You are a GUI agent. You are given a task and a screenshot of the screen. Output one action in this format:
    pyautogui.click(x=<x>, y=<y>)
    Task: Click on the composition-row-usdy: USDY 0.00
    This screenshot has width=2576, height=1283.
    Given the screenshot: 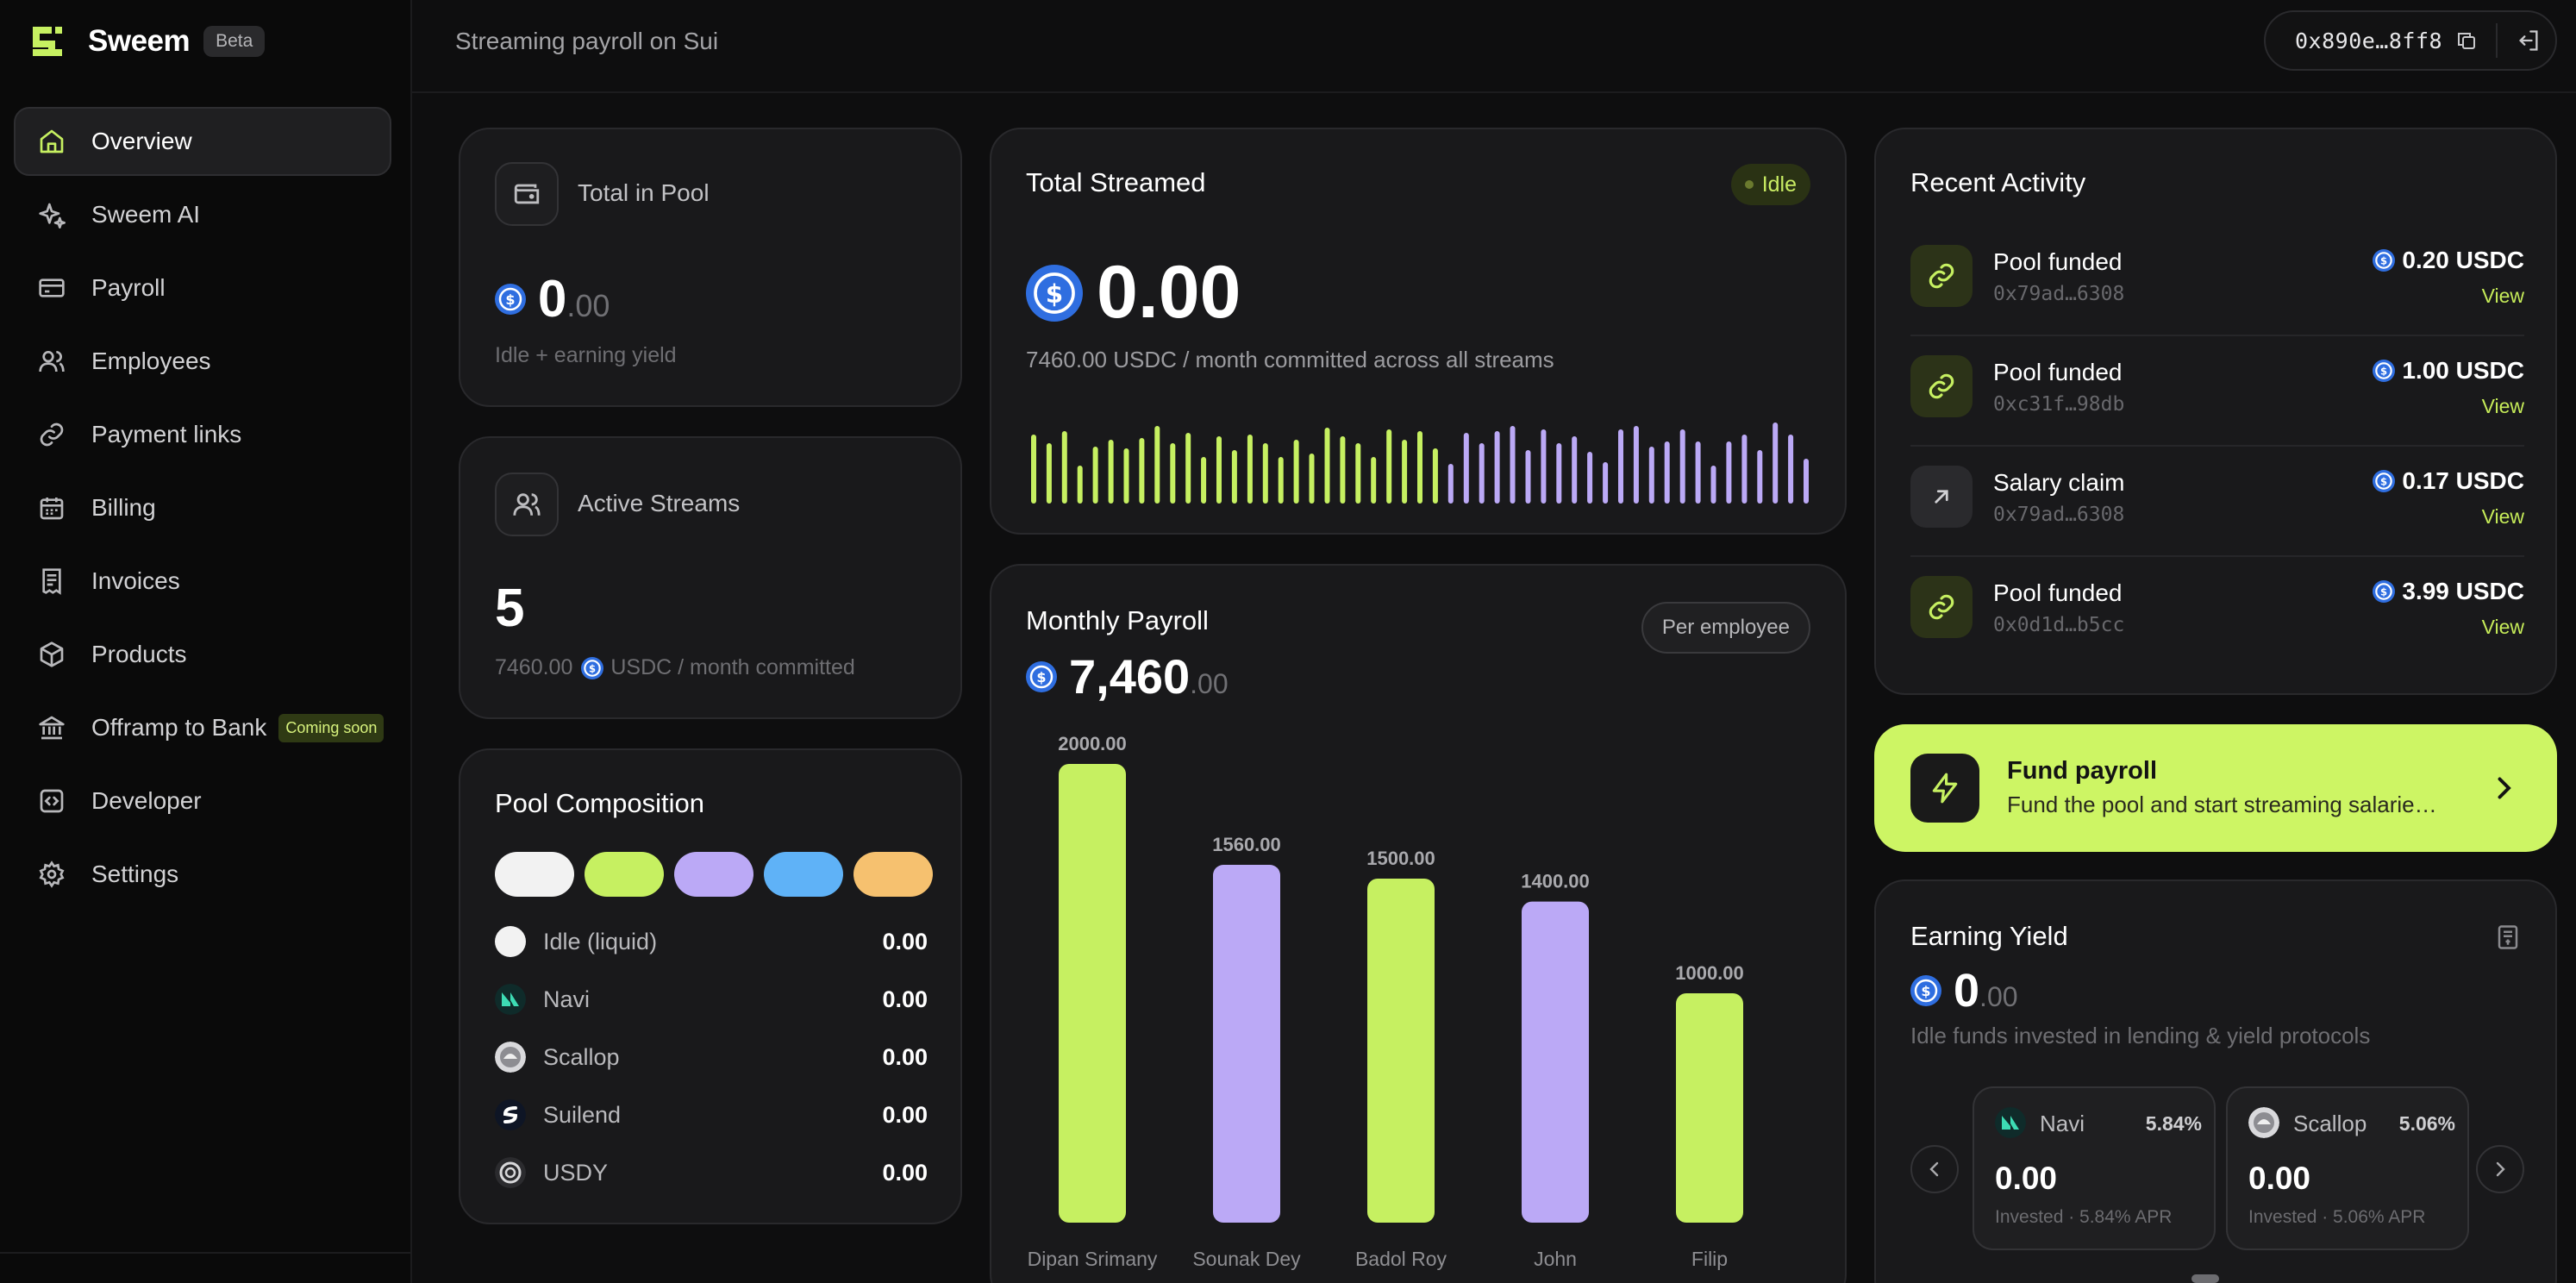 What is the action you would take?
    pyautogui.click(x=712, y=1173)
    